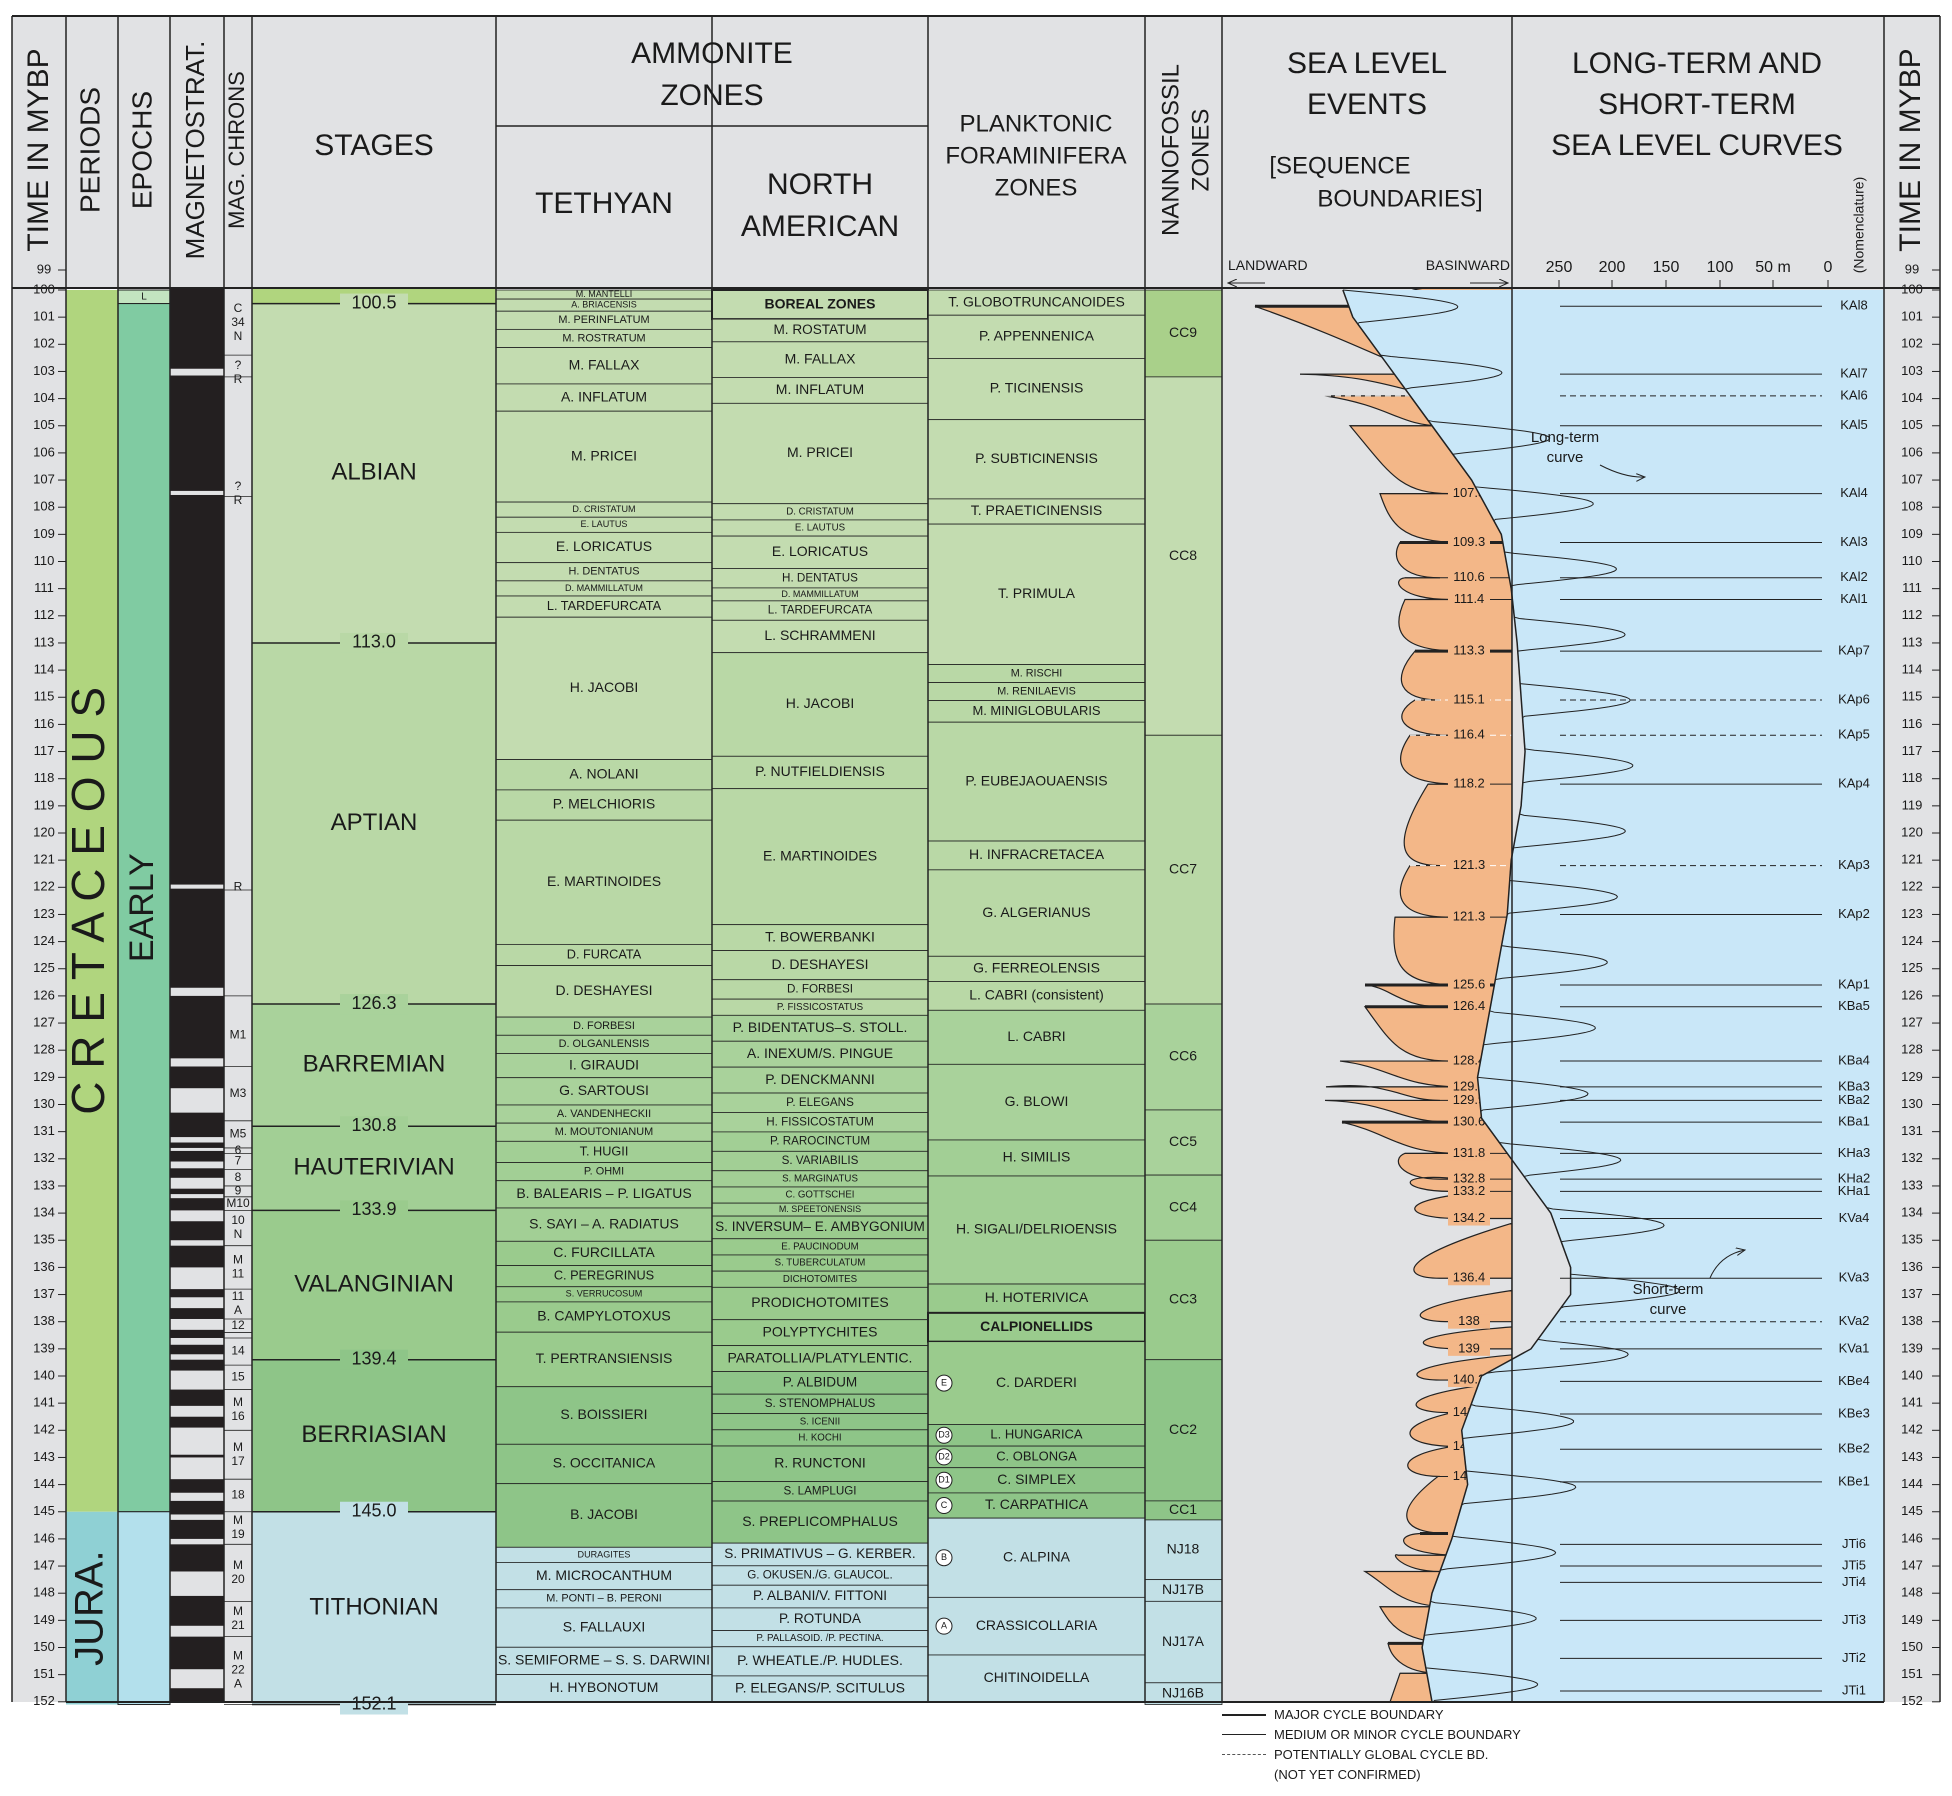  Describe the element at coordinates (1469, 783) in the screenshot. I see `sequence-boundary-age: 118.2` at that location.